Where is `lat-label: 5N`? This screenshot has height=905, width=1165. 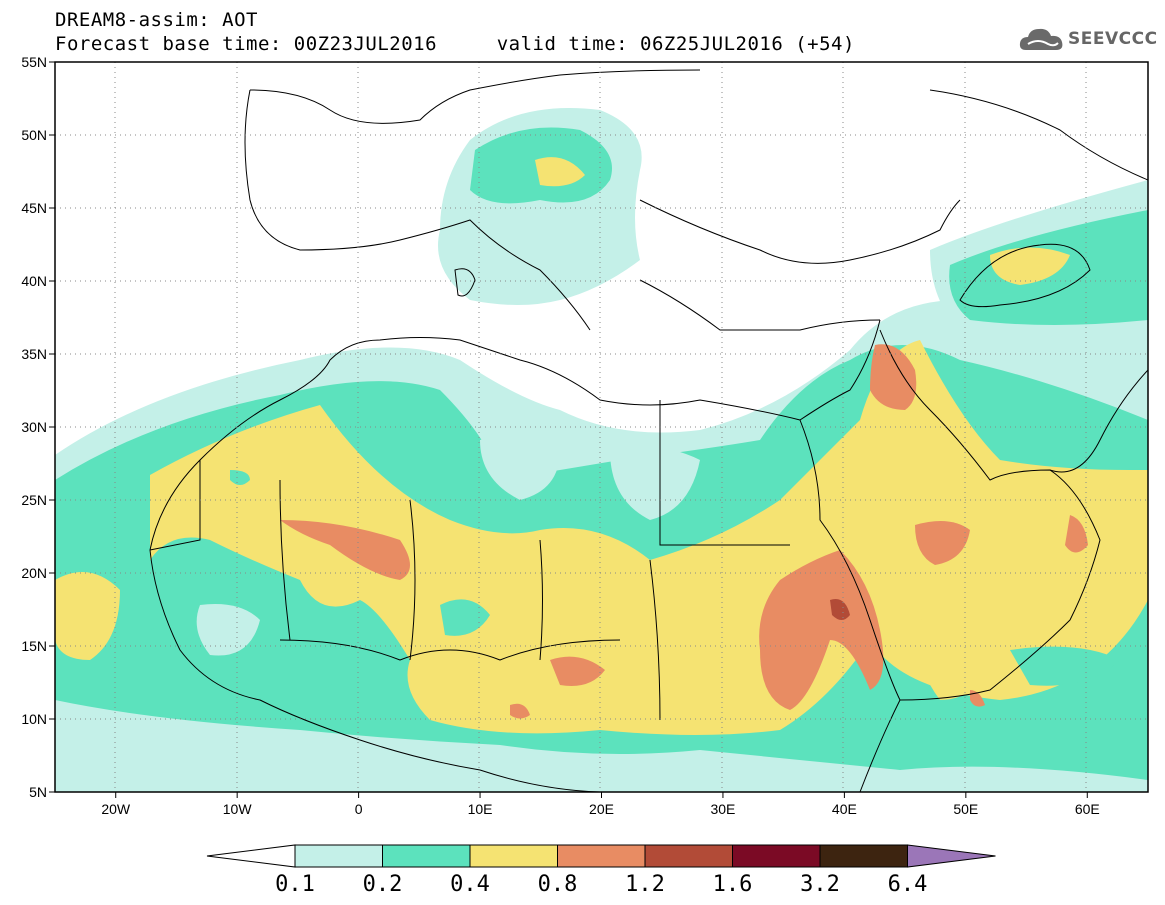
lat-label: 5N is located at coordinates (38, 792).